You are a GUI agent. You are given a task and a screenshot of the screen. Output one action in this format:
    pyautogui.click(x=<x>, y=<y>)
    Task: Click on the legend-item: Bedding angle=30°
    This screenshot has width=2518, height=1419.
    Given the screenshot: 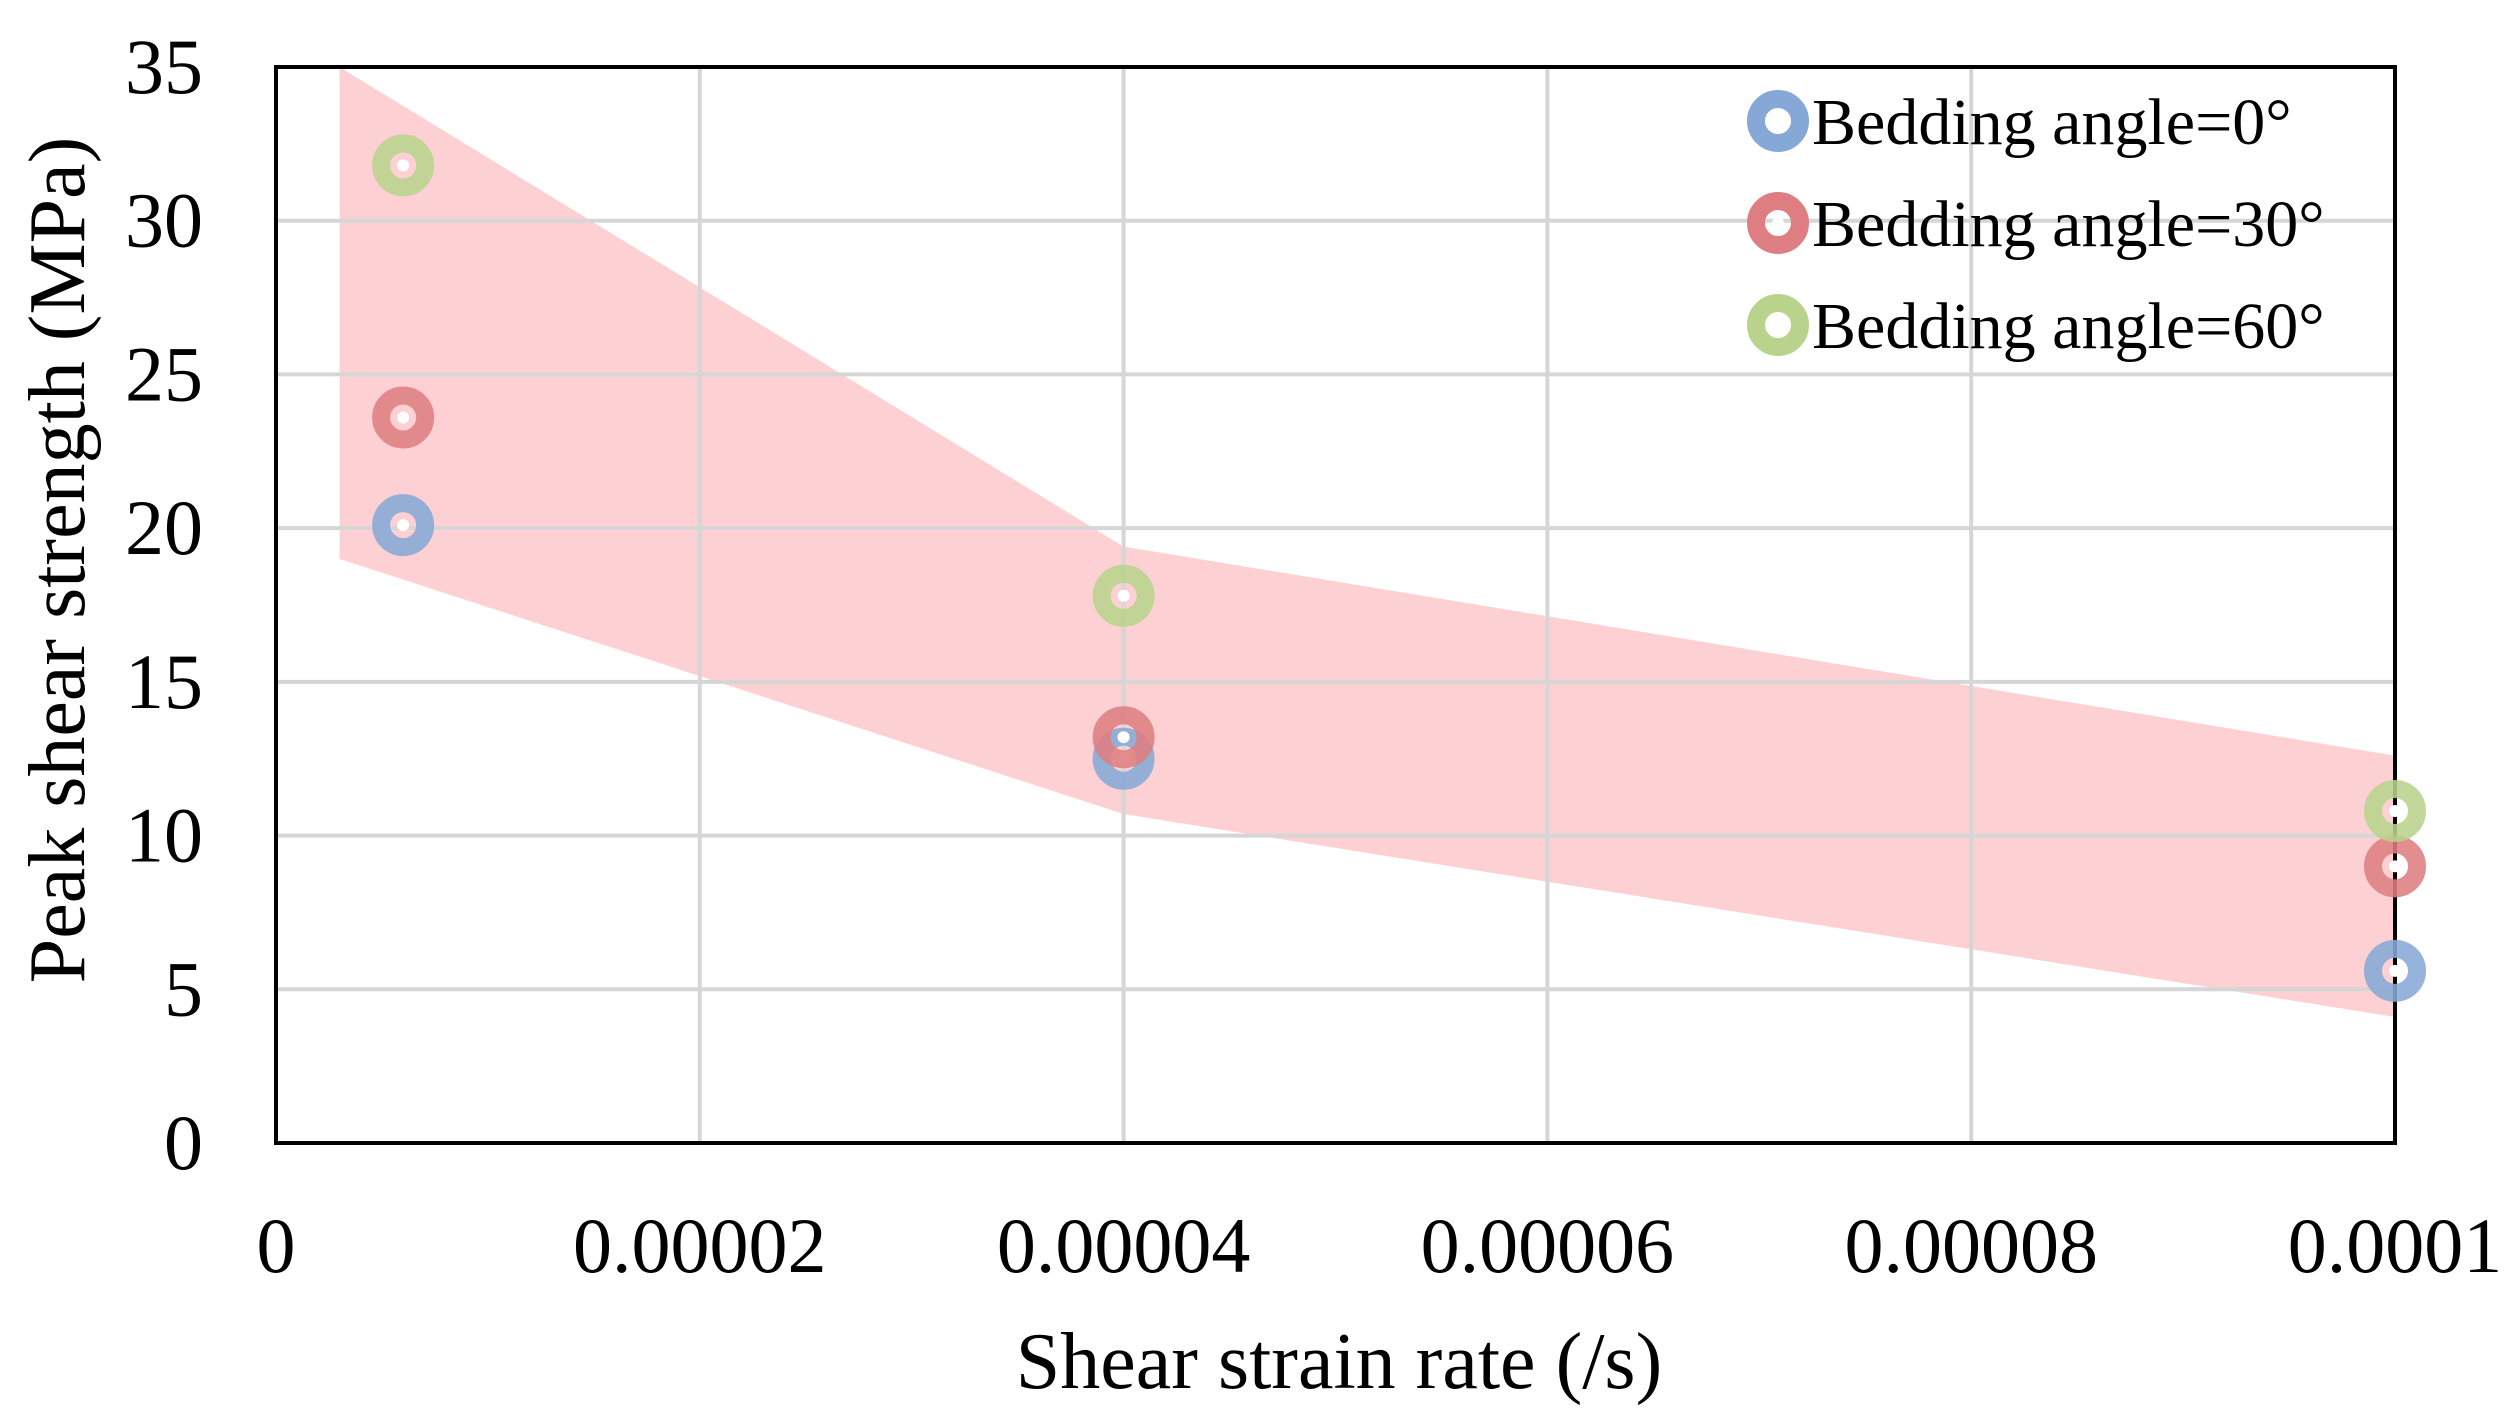 What is the action you would take?
    pyautogui.click(x=2036, y=224)
    